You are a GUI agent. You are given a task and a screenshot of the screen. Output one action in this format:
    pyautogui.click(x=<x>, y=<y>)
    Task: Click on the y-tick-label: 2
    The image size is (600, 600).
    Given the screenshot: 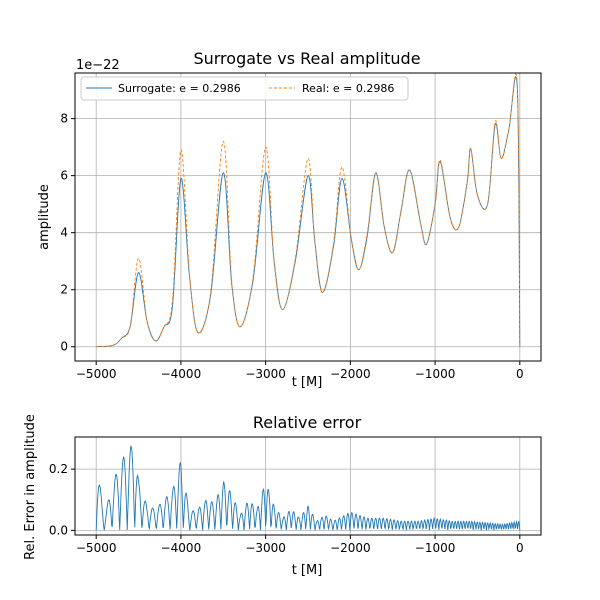 What is the action you would take?
    pyautogui.click(x=64, y=290)
    